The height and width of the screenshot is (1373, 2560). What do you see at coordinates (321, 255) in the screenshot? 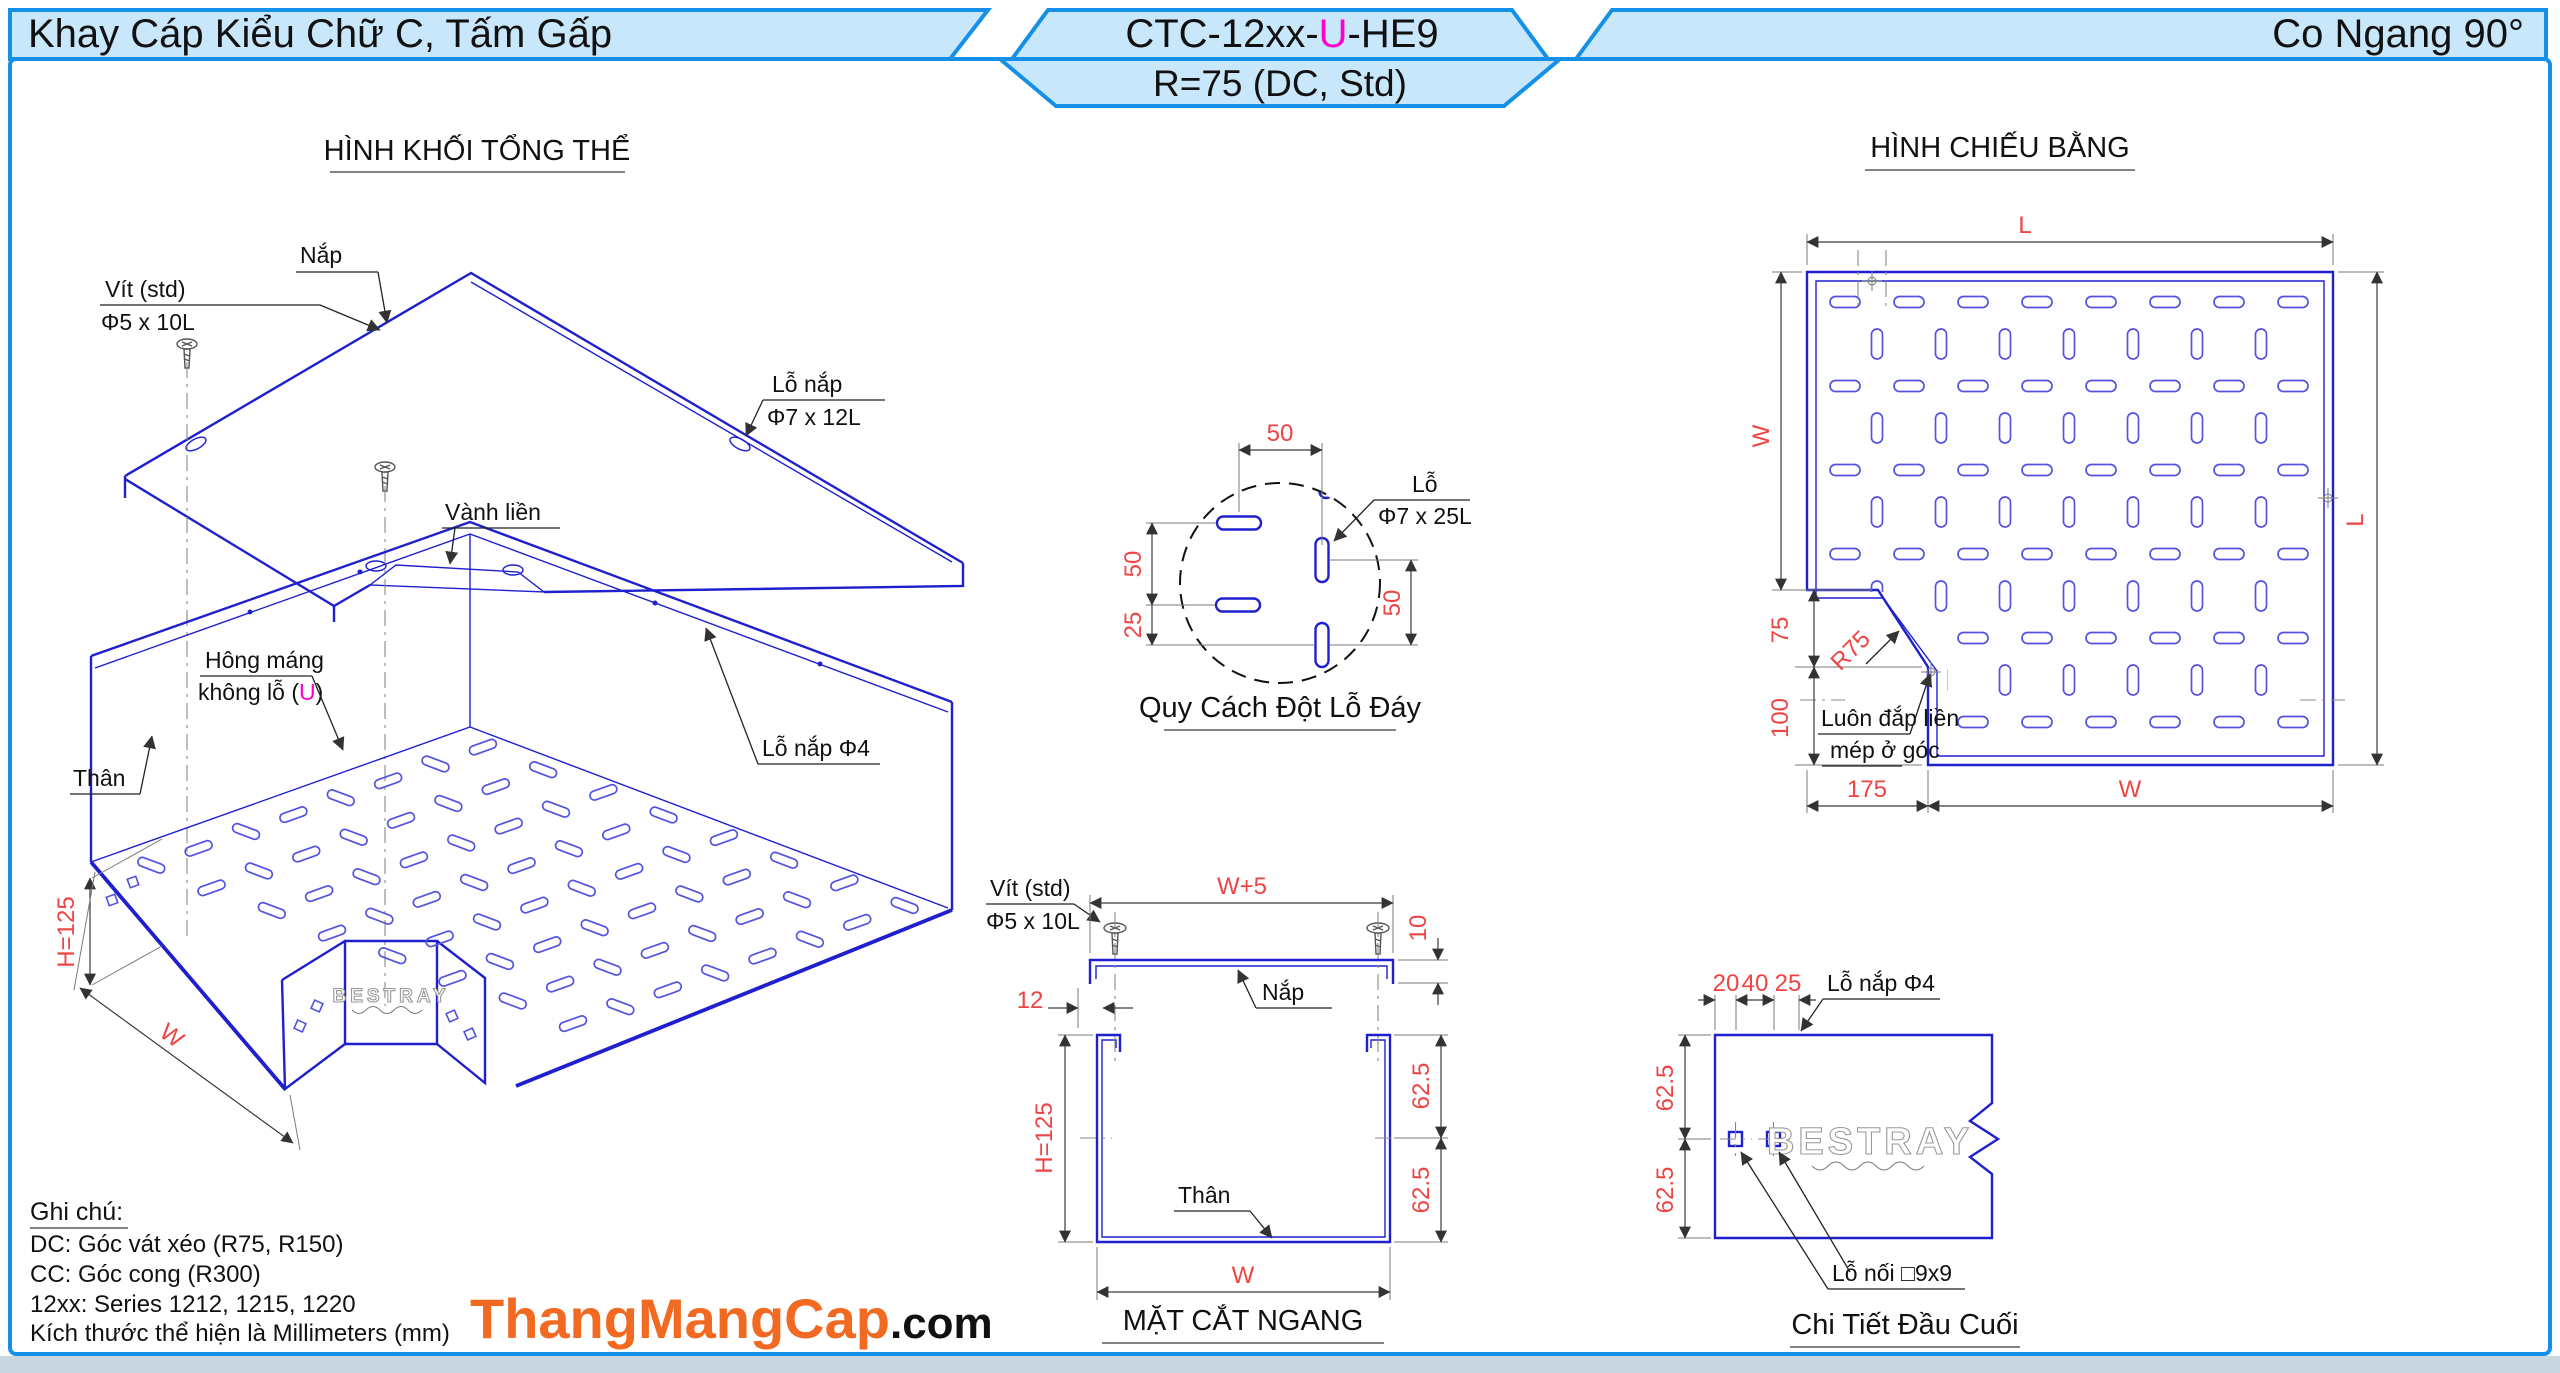
I see `label-nap: Nắp` at bounding box center [321, 255].